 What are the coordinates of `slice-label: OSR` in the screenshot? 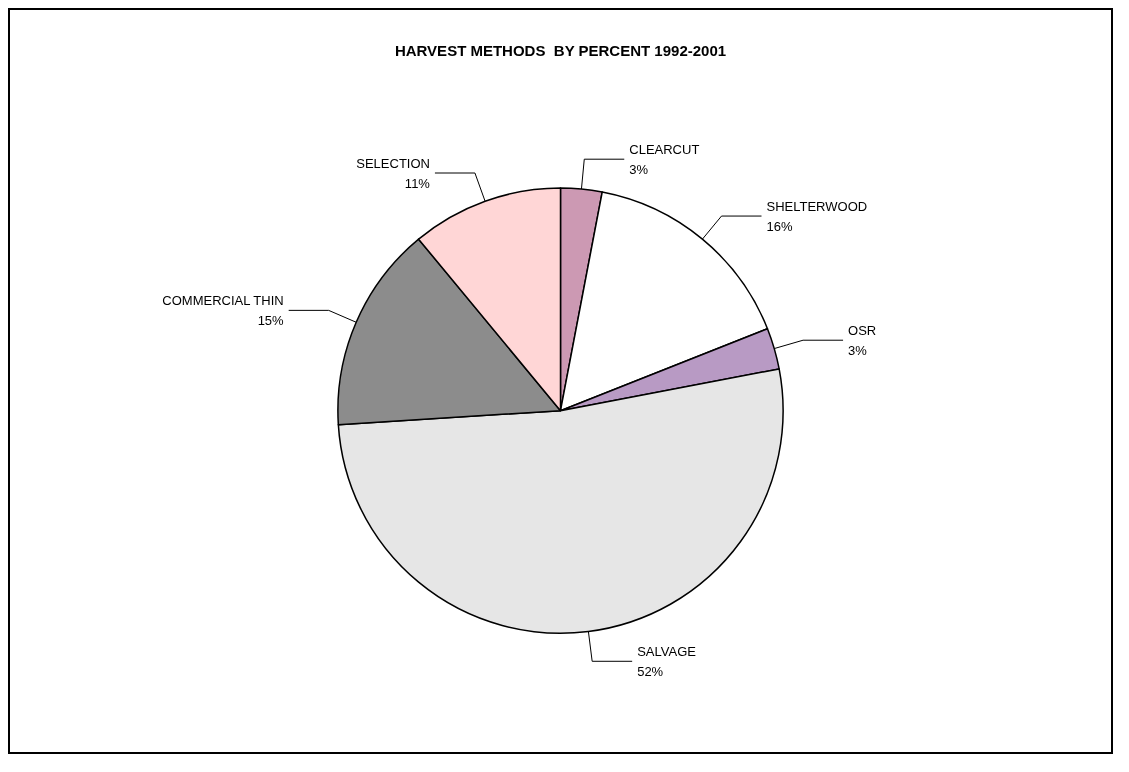 It's located at (862, 330).